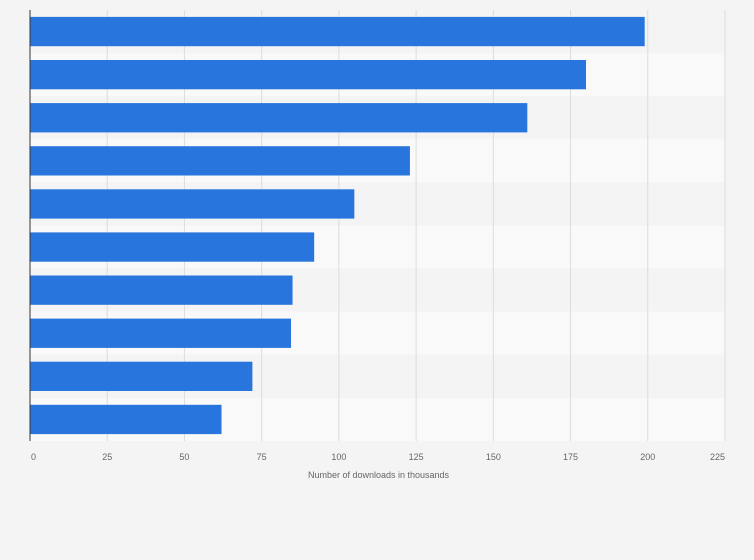  What do you see at coordinates (184, 457) in the screenshot?
I see `x-tick-label: 50` at bounding box center [184, 457].